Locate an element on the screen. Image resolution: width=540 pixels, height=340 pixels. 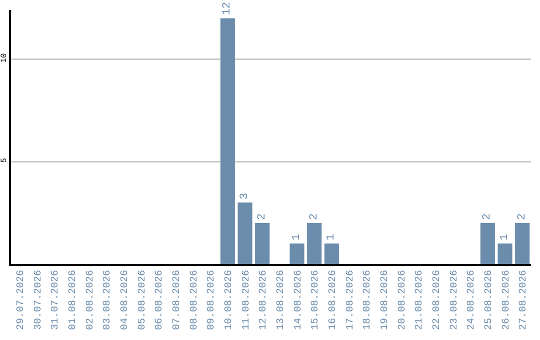
x-tick-label: 18.08.2026 is located at coordinates (368, 300).